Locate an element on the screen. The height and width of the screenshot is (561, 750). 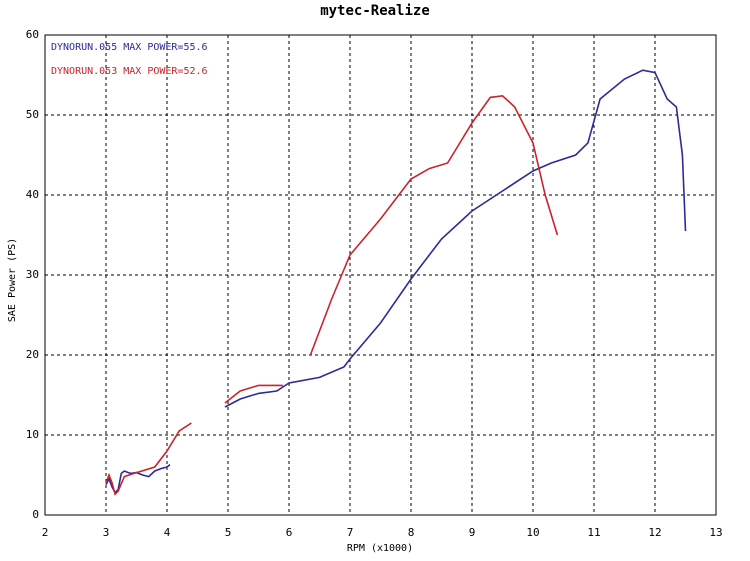
y-tick-label: 0 is located at coordinates (35, 514).